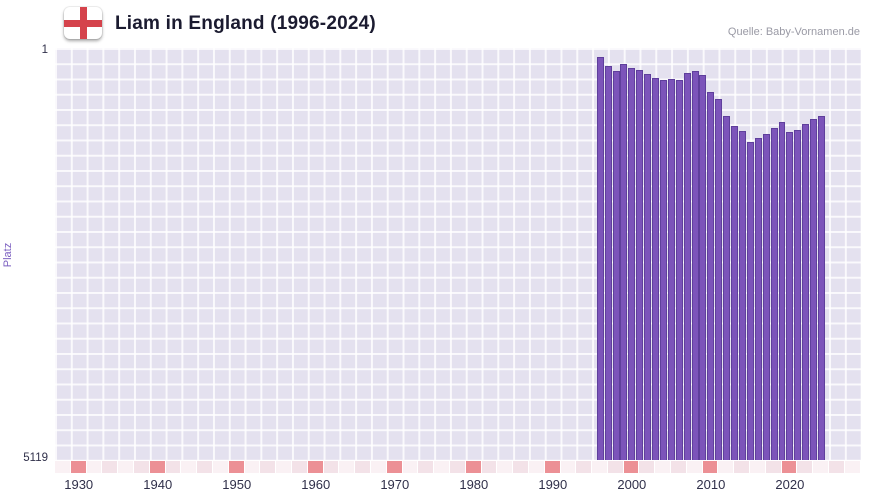 Image resolution: width=873 pixels, height=502 pixels. What do you see at coordinates (806, 291) in the screenshot?
I see `bar-2022` at bounding box center [806, 291].